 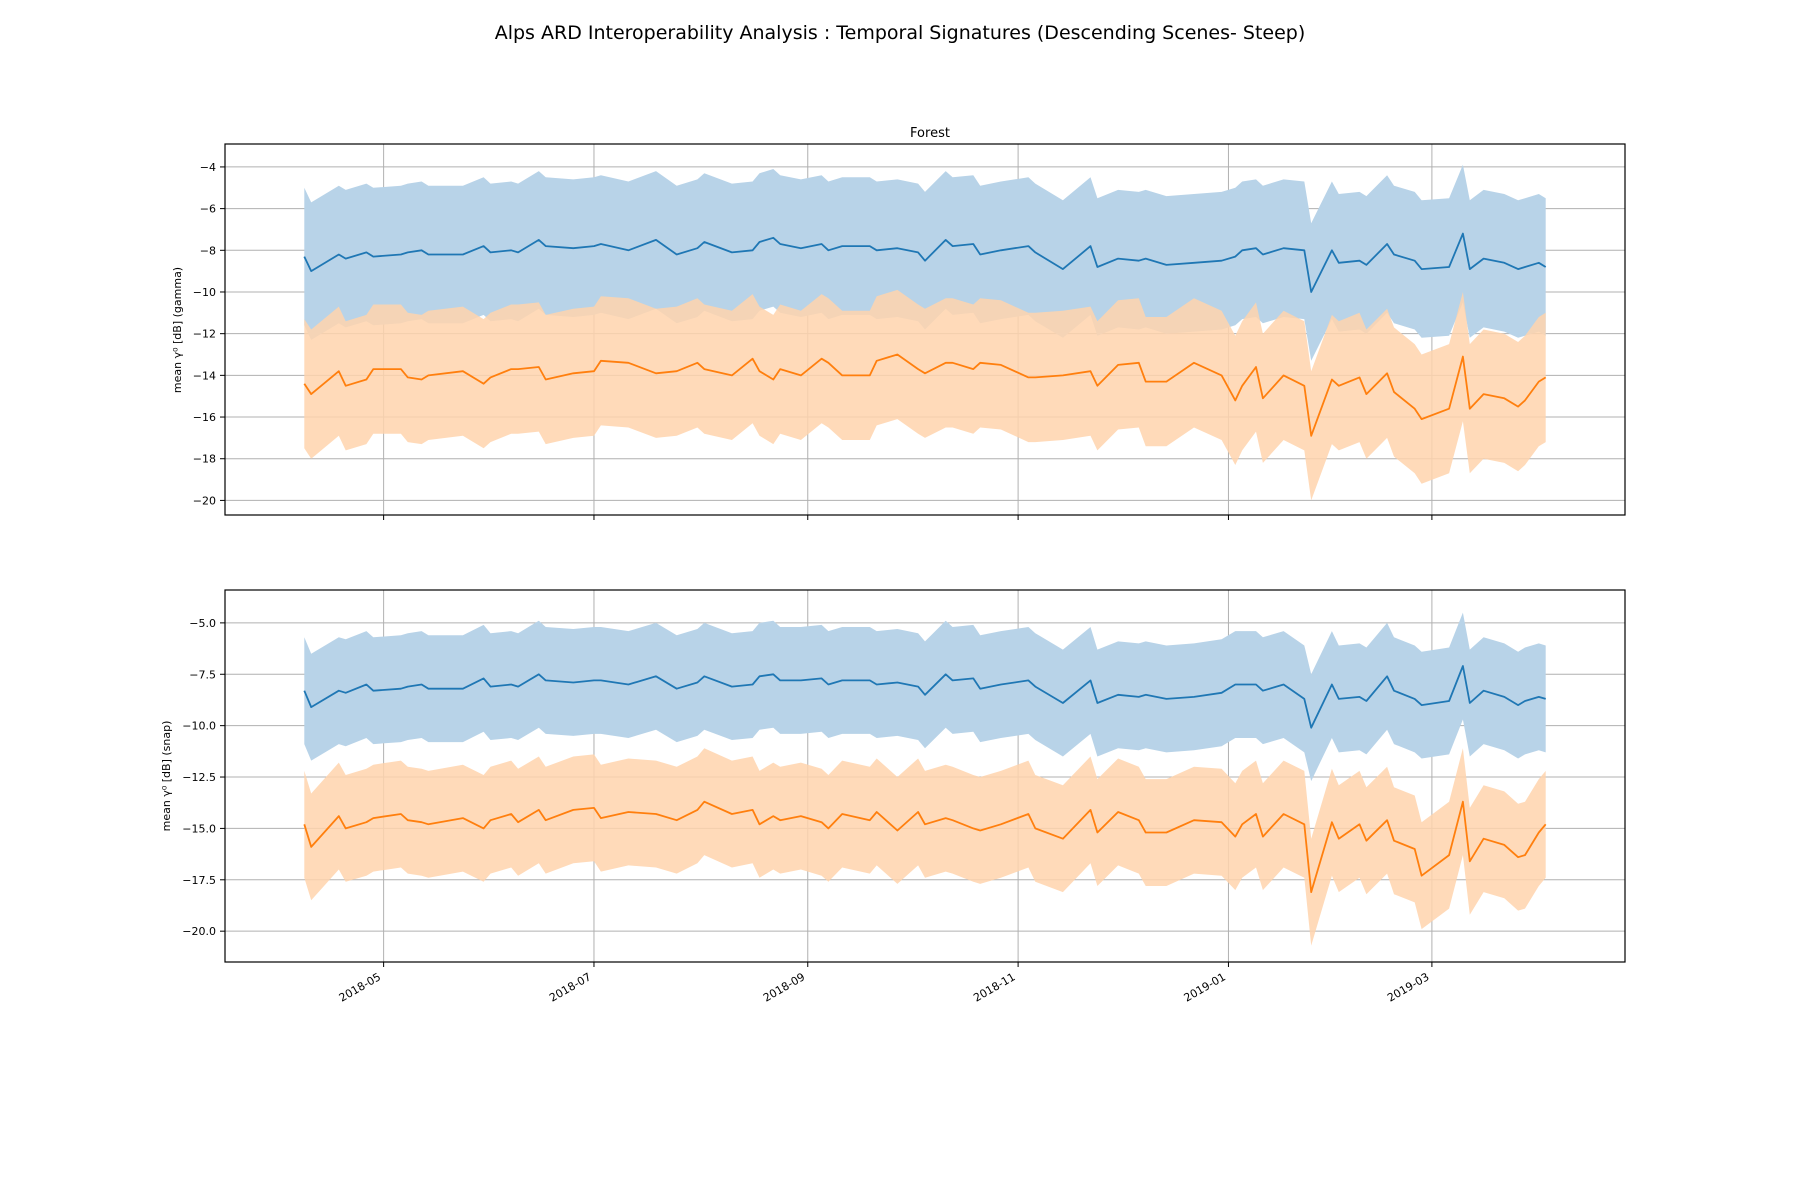 What do you see at coordinates (1205, 987) in the screenshot?
I see `x-tick-label: 2019-01` at bounding box center [1205, 987].